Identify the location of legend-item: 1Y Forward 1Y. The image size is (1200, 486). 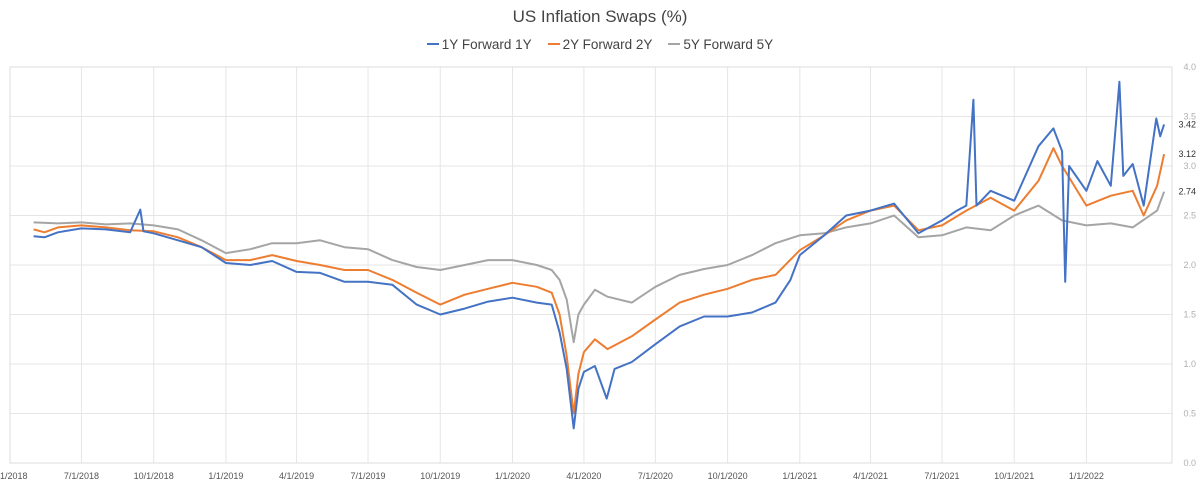
(479, 44).